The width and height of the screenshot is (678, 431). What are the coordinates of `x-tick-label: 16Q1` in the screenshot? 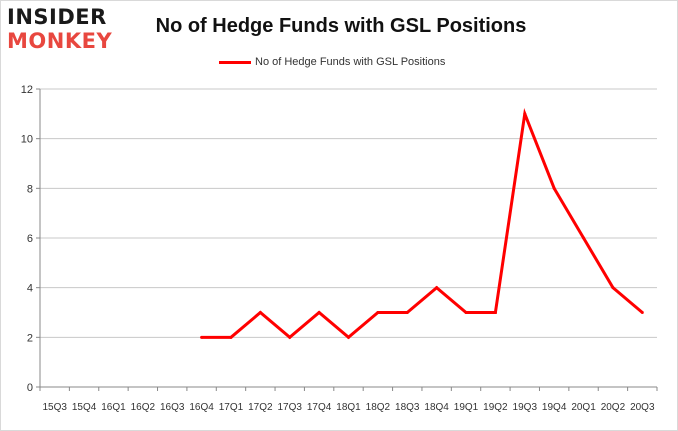 It's located at (113, 407).